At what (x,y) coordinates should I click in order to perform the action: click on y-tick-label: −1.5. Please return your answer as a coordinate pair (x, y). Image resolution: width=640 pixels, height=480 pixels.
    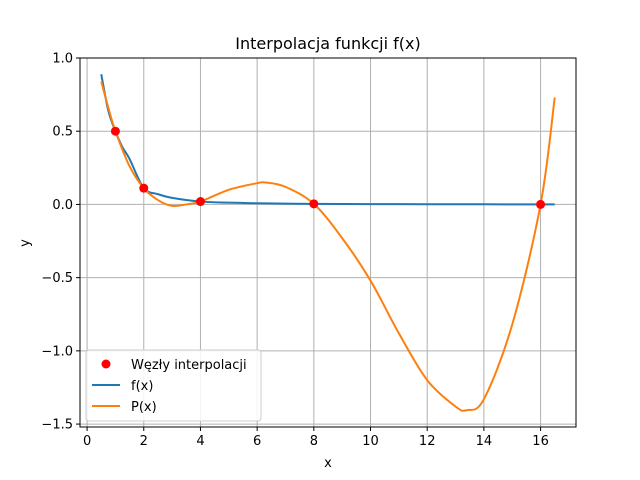
    Looking at the image, I should click on (57, 425).